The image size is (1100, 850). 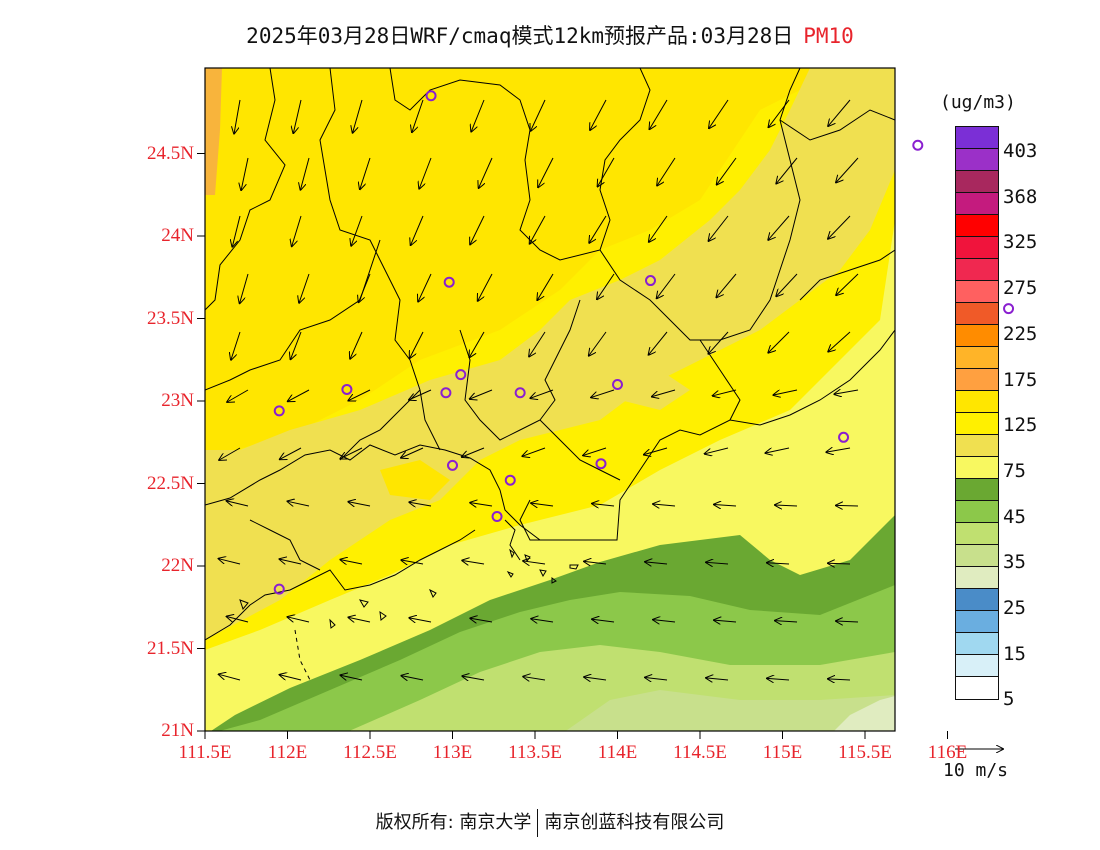 I want to click on lon-label: 112.5E, so click(x=370, y=752).